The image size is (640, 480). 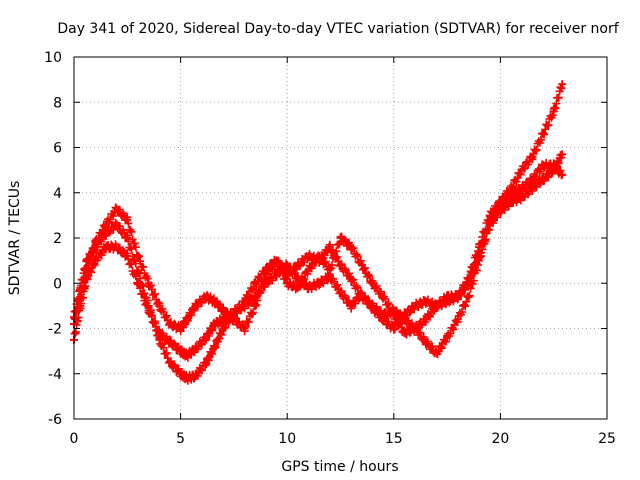 What do you see at coordinates (394, 439) in the screenshot?
I see `x-tick-label: 15` at bounding box center [394, 439].